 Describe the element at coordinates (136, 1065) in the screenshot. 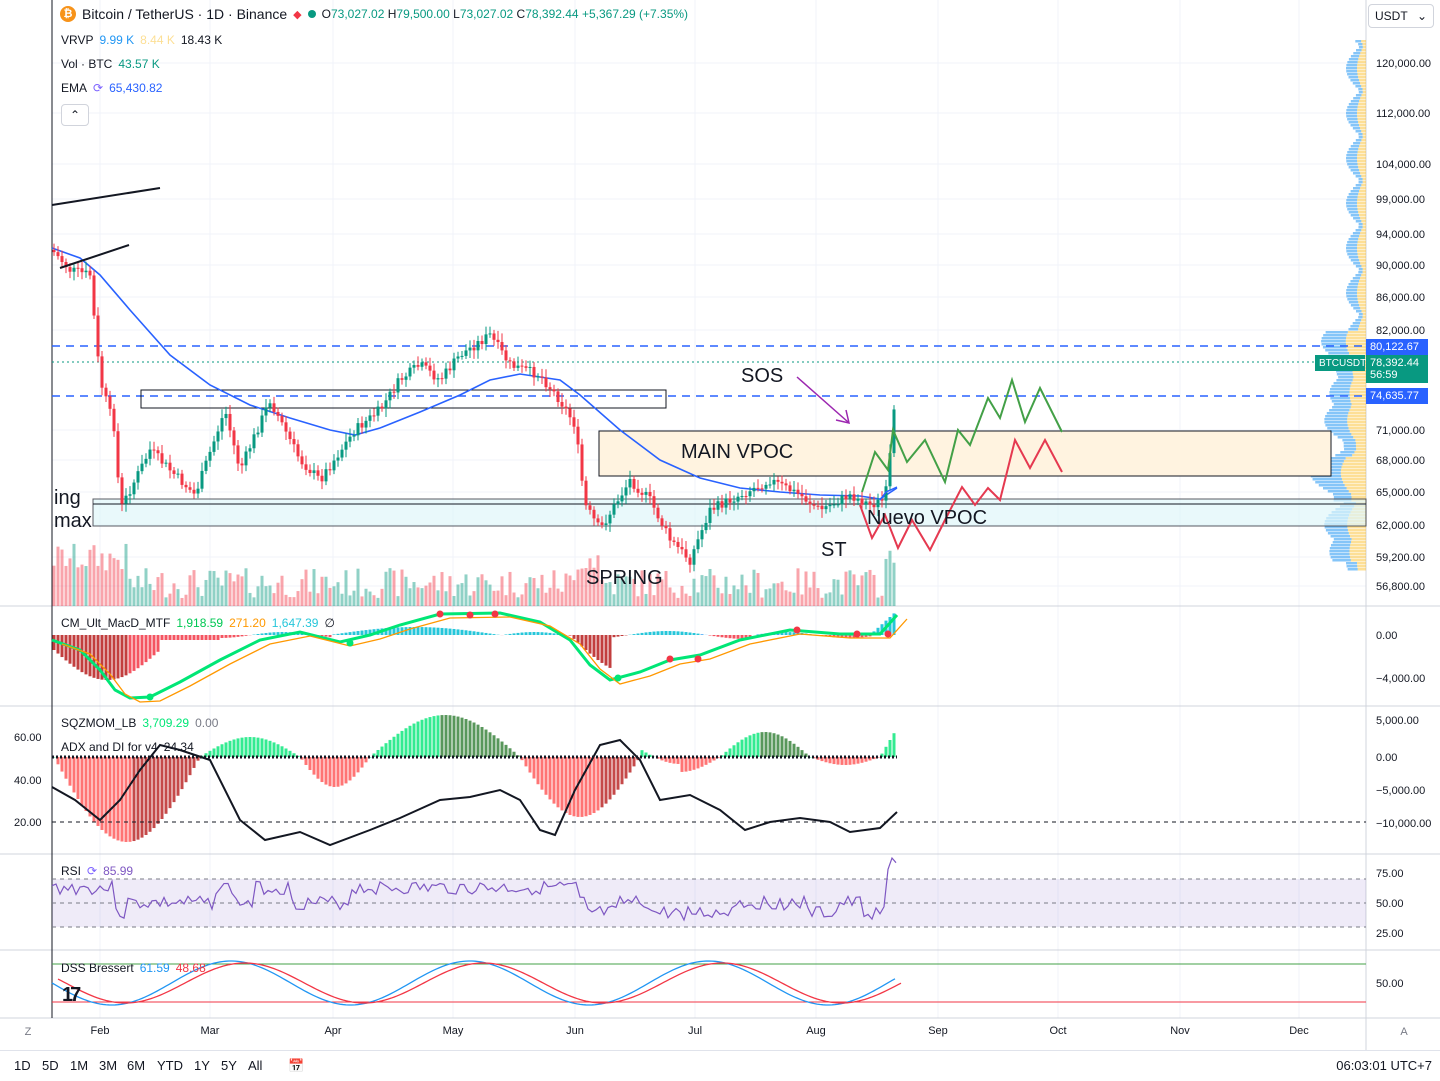

I see `timeframe-6m: 6M` at that location.